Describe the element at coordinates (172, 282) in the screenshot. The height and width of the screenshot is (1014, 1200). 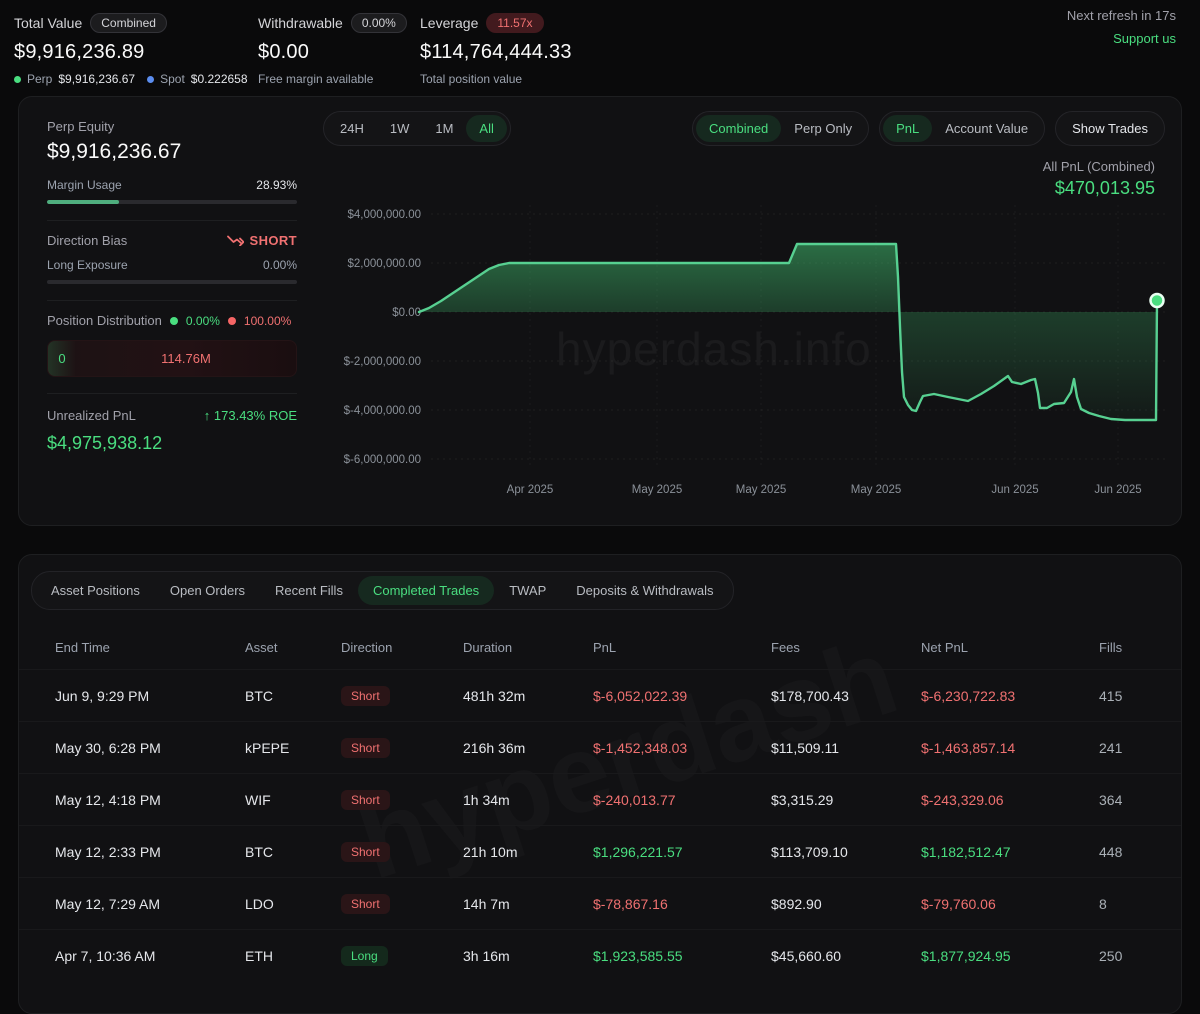
I see `long-exposure-bar` at that location.